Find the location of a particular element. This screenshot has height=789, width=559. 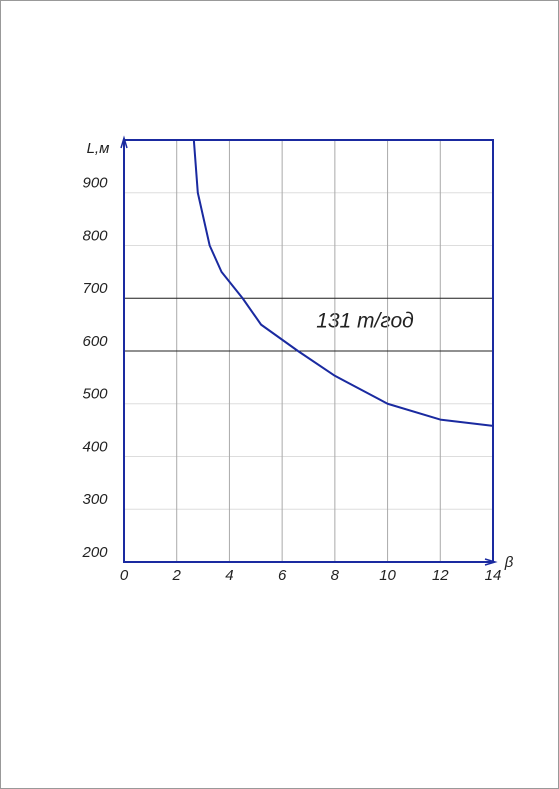

x-tick-label: 12 is located at coordinates (440, 575).